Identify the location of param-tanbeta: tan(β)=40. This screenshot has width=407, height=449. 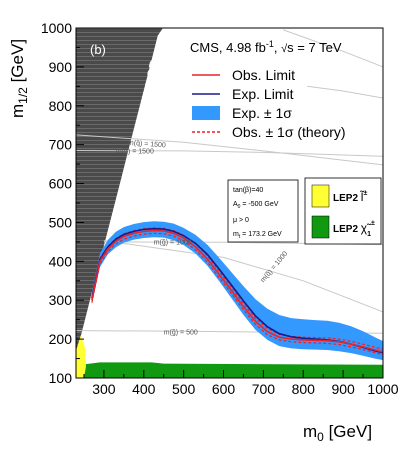
(248, 190).